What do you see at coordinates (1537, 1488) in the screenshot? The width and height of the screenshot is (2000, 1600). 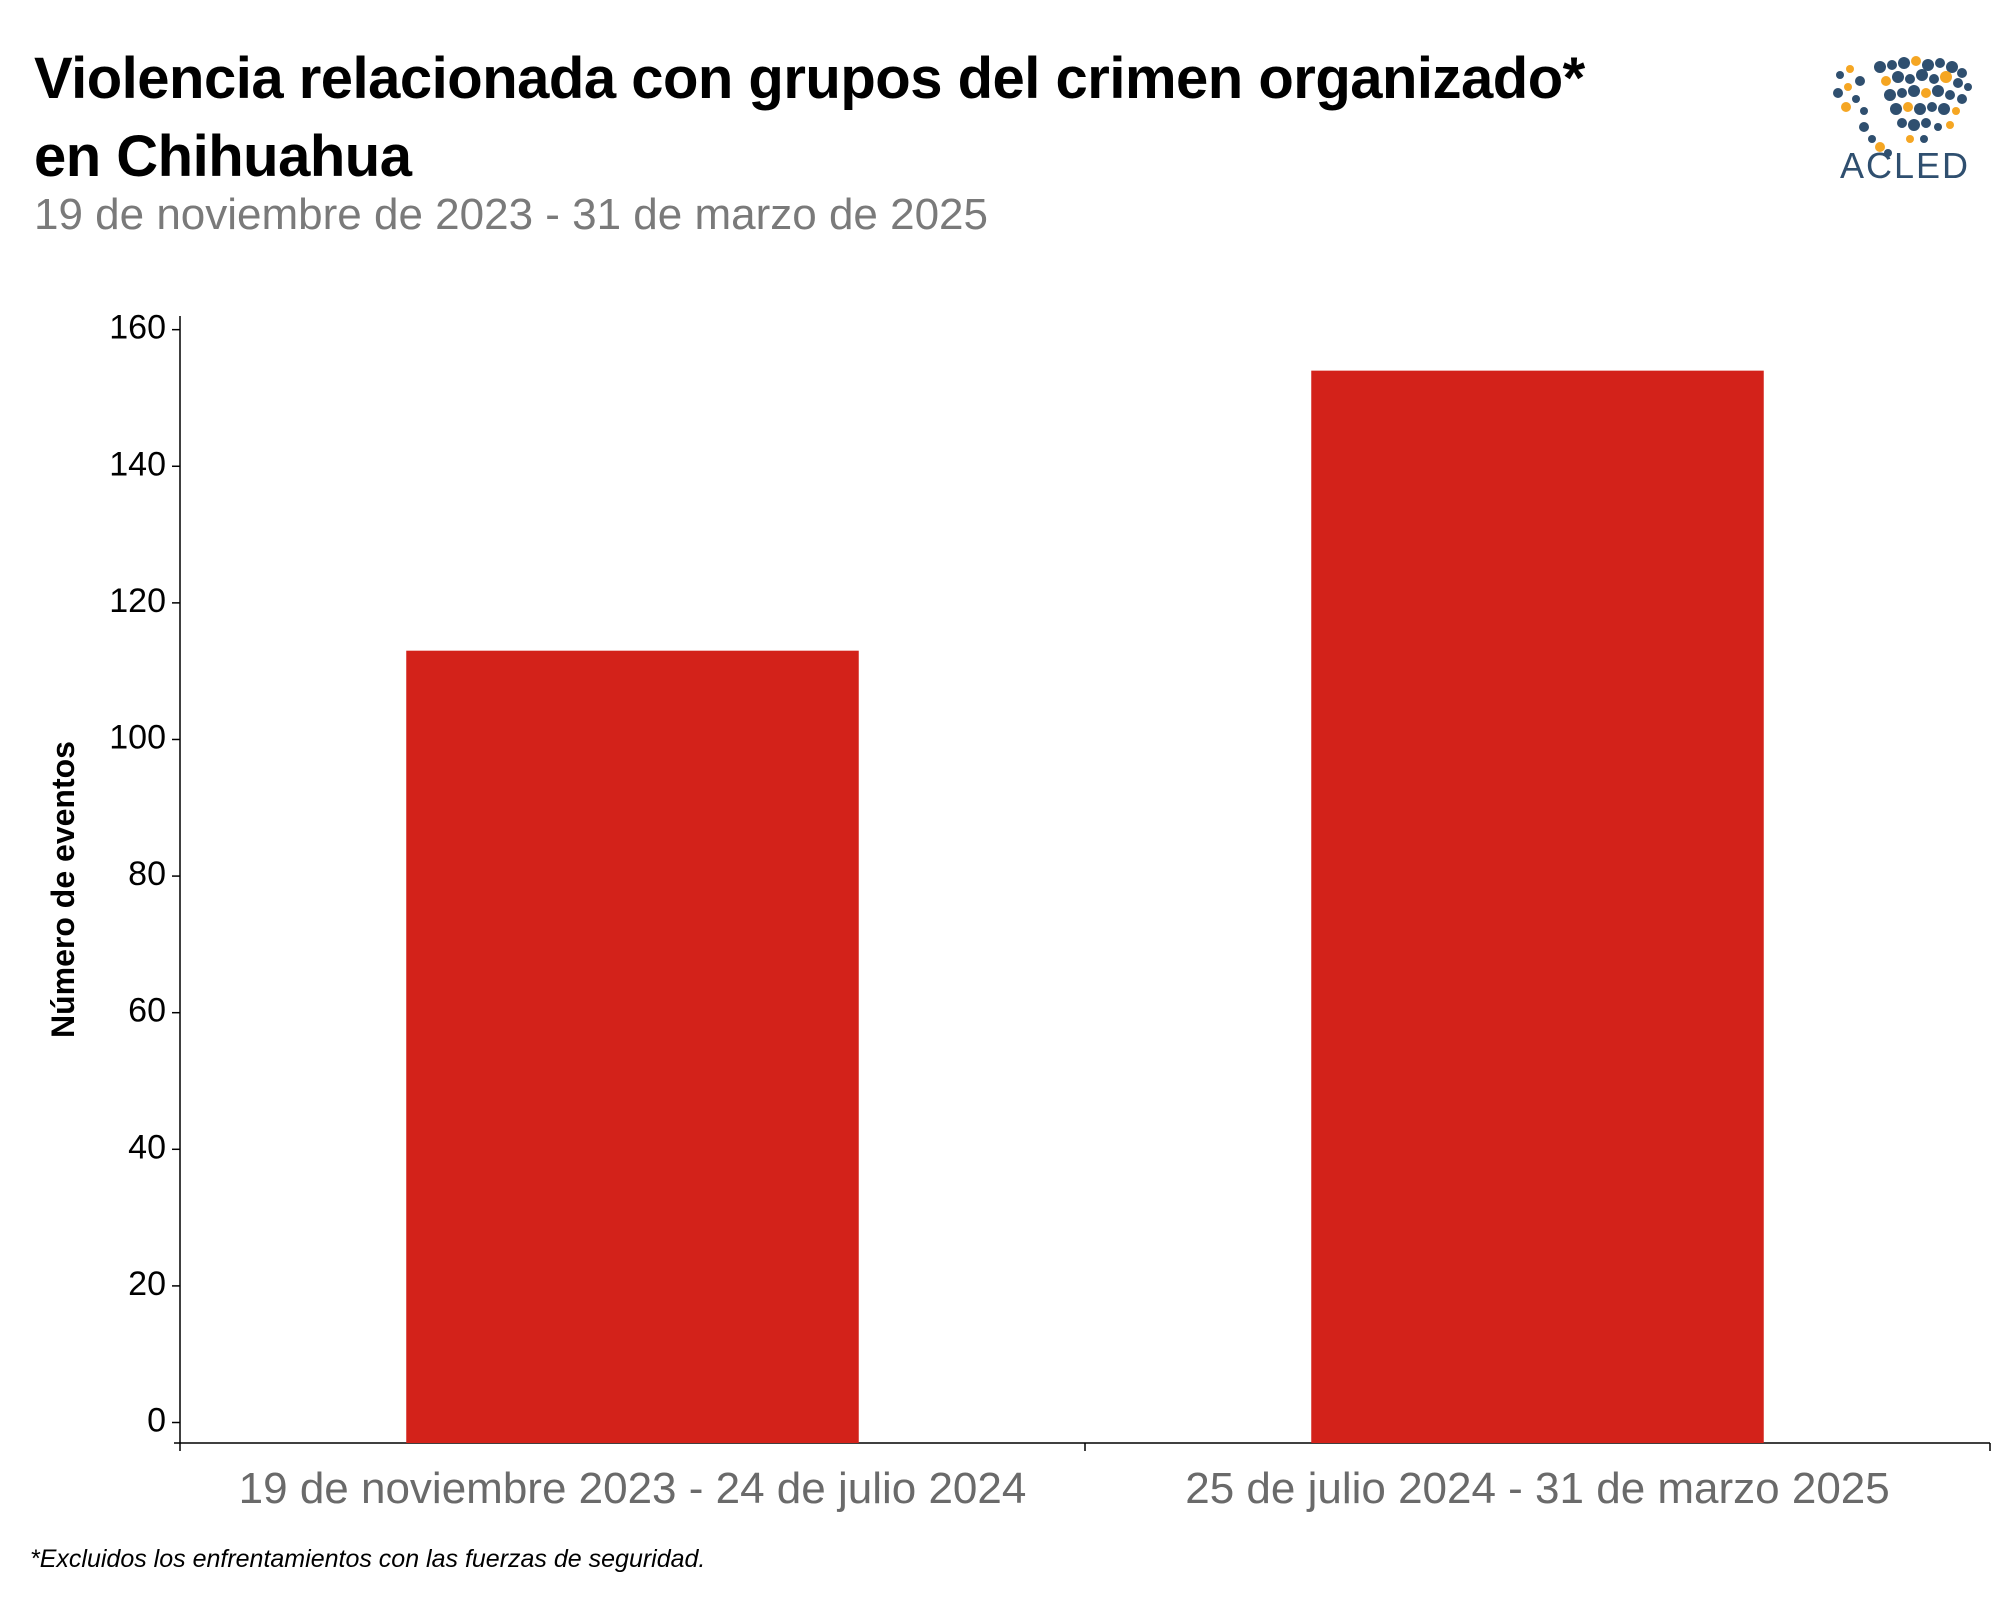 I see `x-category-label: 25 de julio 2024 - 31 de marzo 2025` at bounding box center [1537, 1488].